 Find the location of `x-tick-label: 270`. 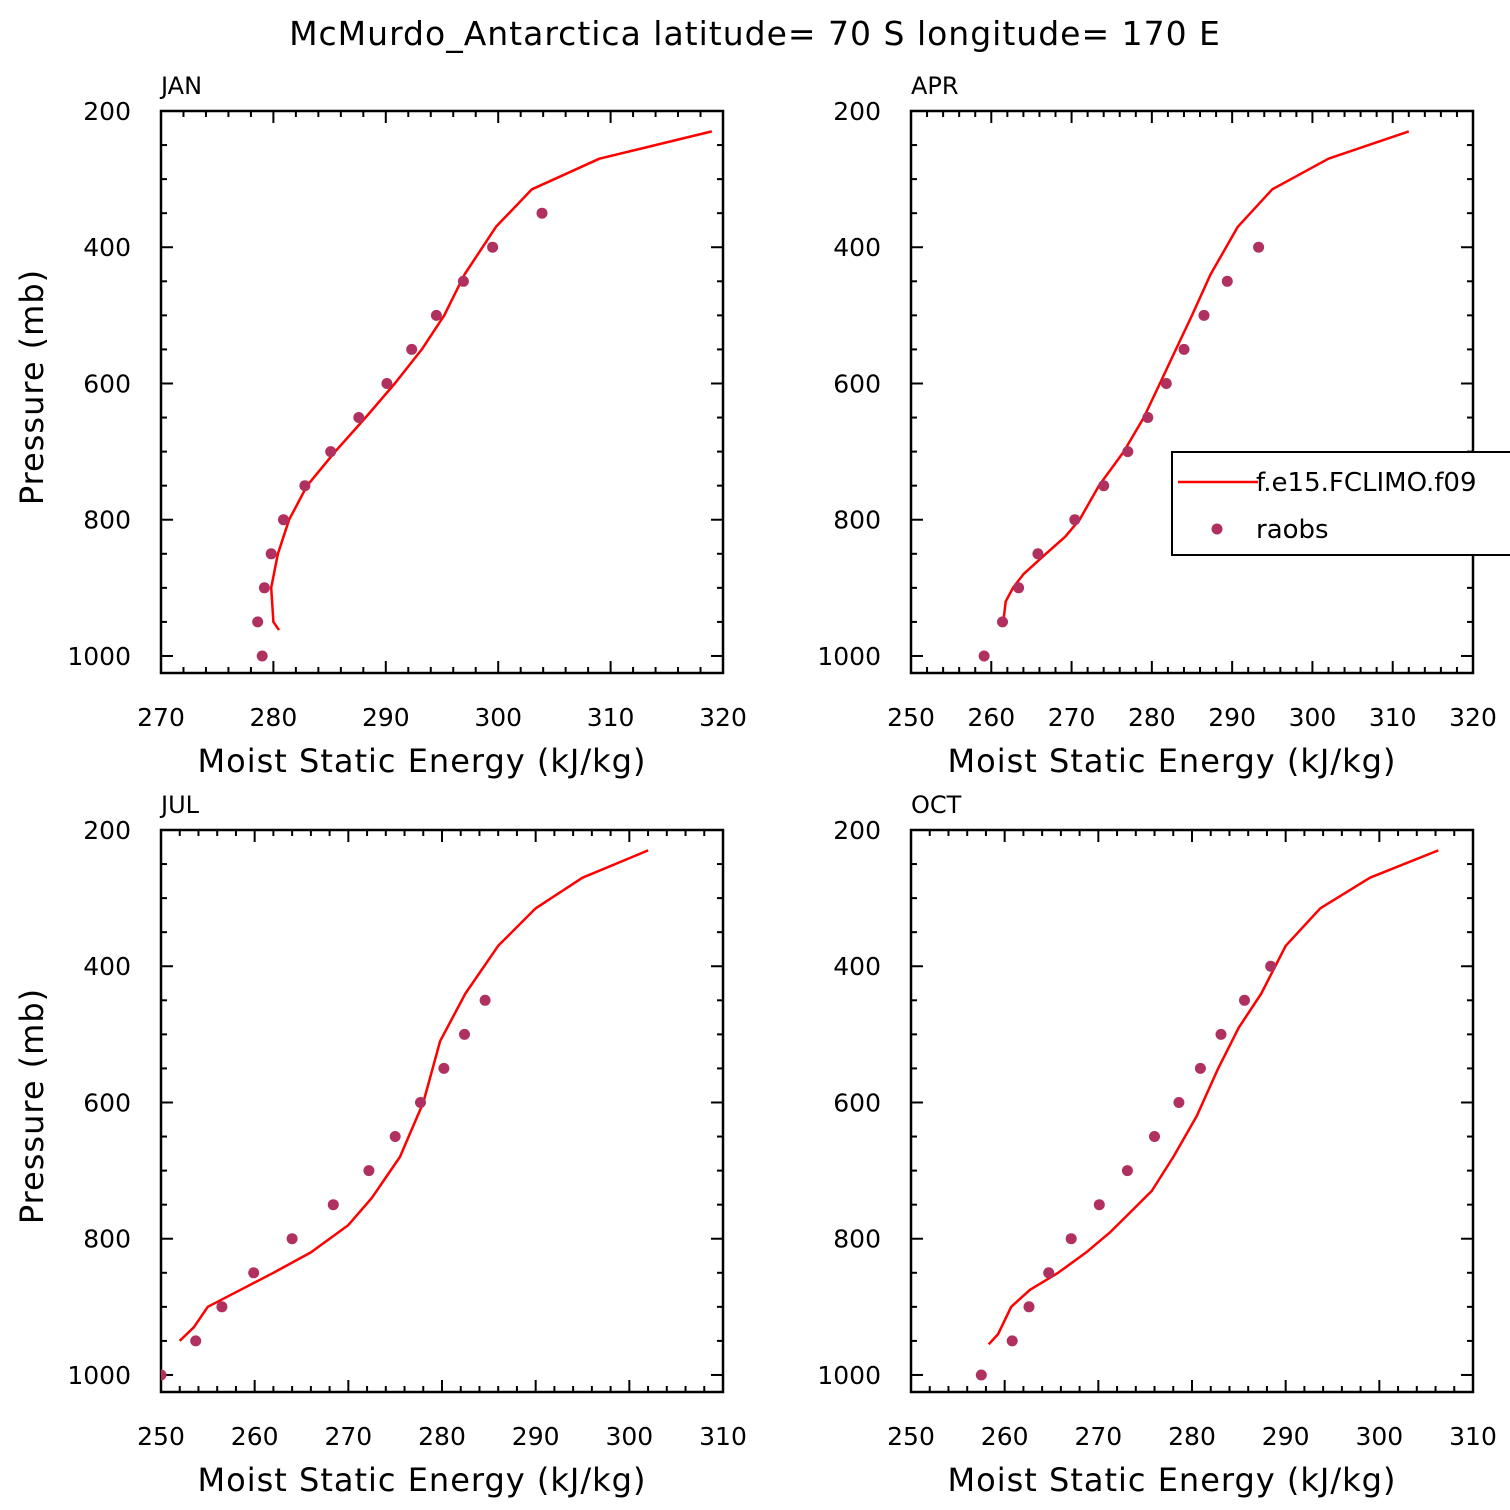

x-tick-label: 270 is located at coordinates (1072, 717).